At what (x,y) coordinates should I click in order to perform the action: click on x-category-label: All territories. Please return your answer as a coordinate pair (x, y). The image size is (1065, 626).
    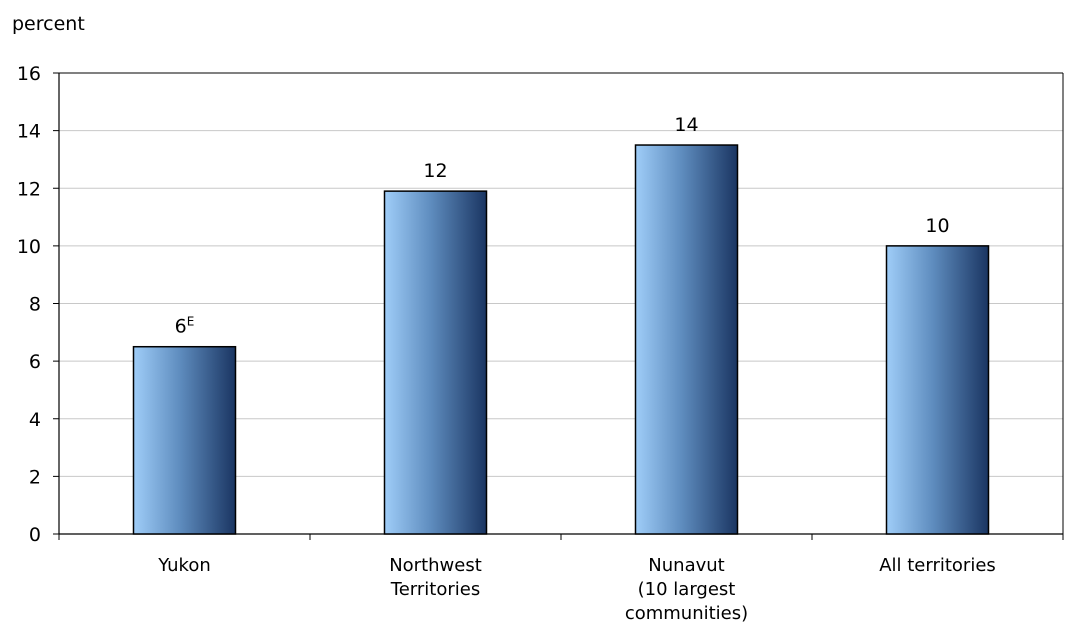
    Looking at the image, I should click on (937, 565).